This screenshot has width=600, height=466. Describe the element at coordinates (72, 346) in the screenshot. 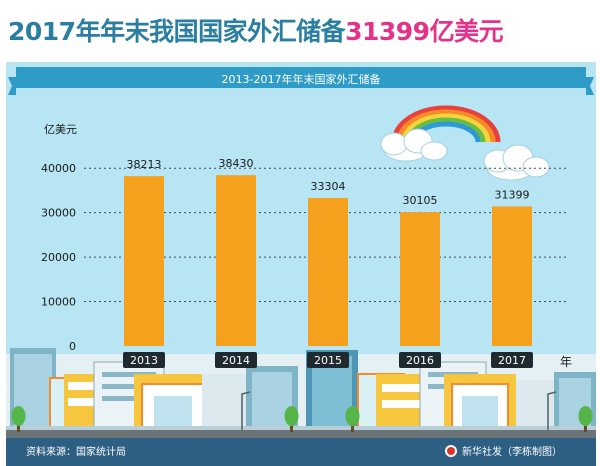

I see `y-tick-label: 0` at that location.